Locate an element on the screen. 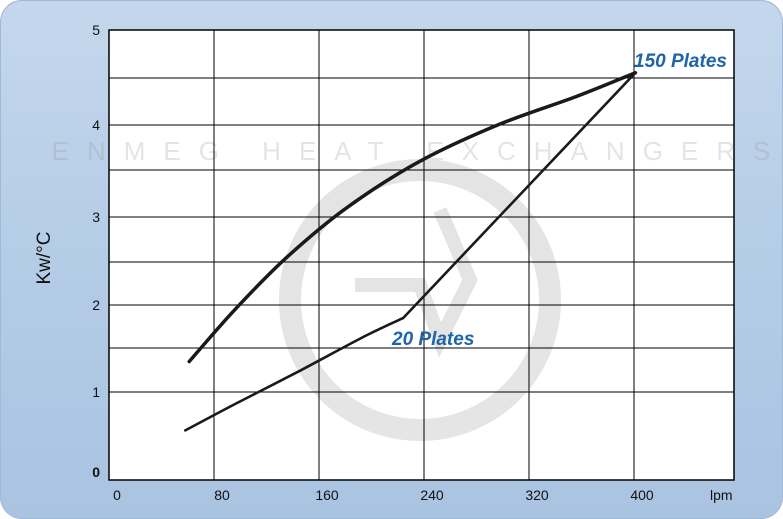  x-tick-label: 160 is located at coordinates (327, 495).